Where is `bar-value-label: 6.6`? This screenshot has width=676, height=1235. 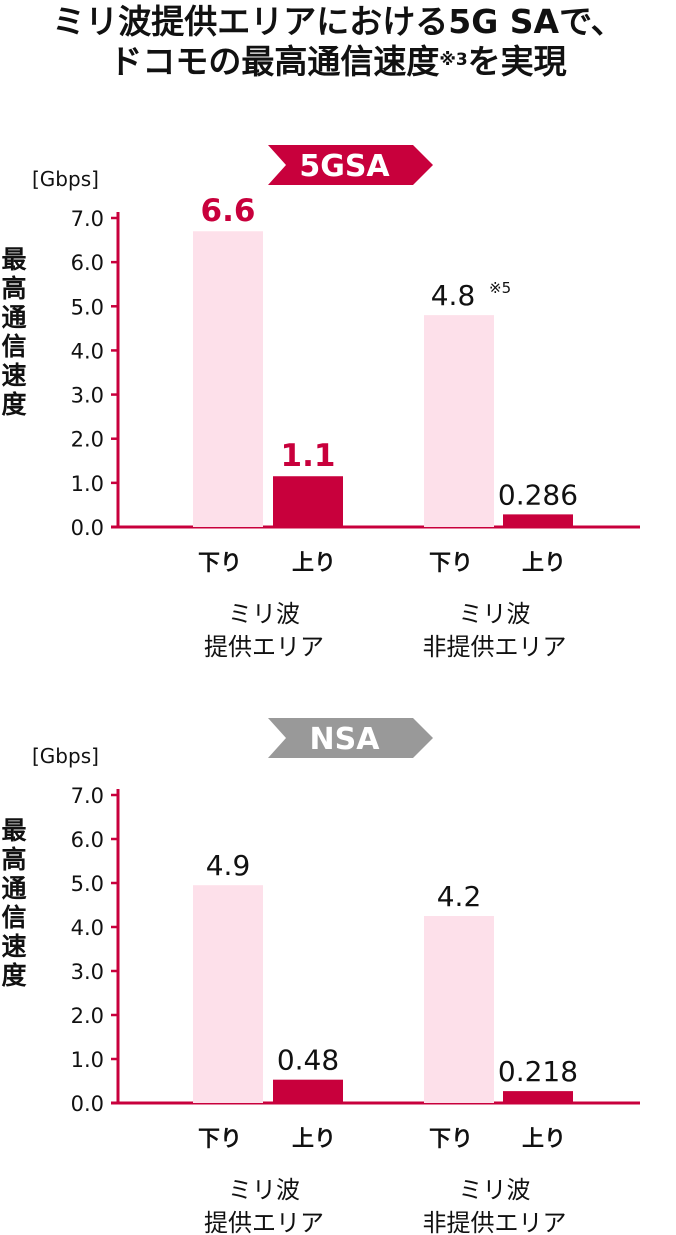 bar-value-label: 6.6 is located at coordinates (228, 211).